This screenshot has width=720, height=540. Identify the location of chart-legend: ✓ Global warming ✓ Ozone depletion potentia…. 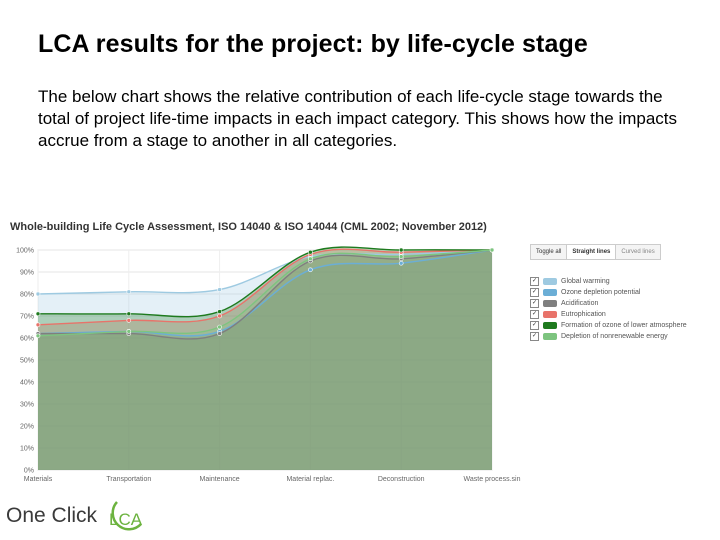
(608, 309).